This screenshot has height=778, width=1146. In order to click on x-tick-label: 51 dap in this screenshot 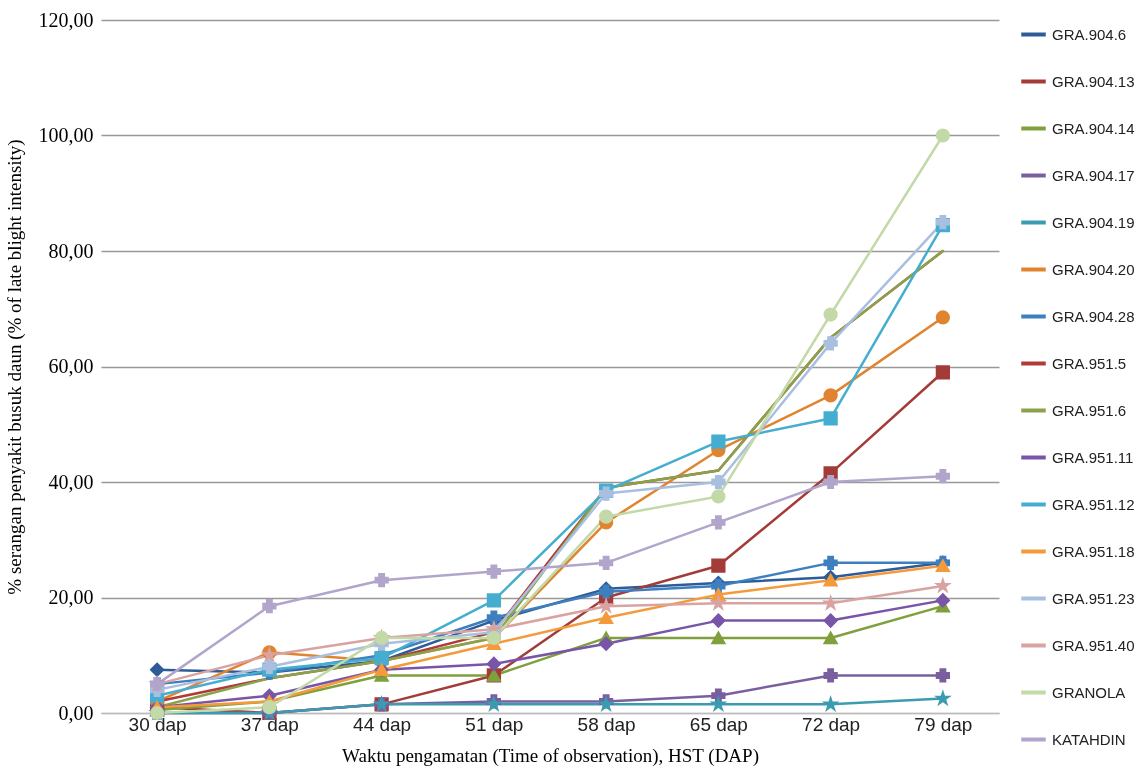, I will do `click(494, 724)`.